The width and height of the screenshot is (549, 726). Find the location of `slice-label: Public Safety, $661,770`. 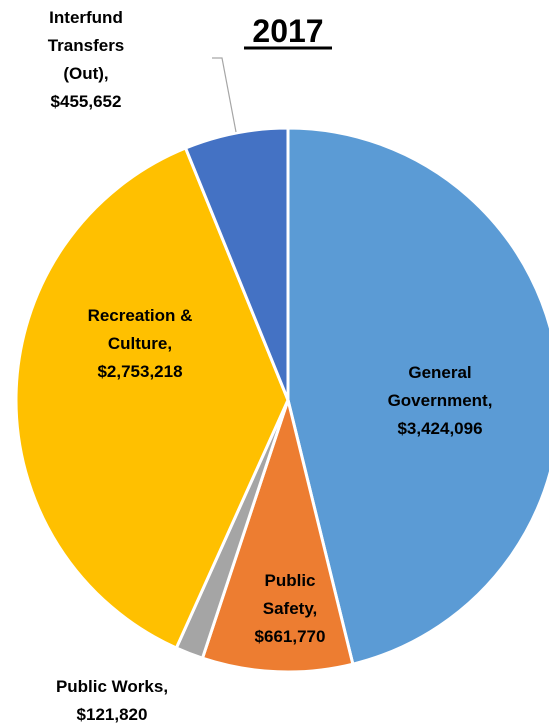

slice-label: Public Safety, $661,770 is located at coordinates (290, 608).